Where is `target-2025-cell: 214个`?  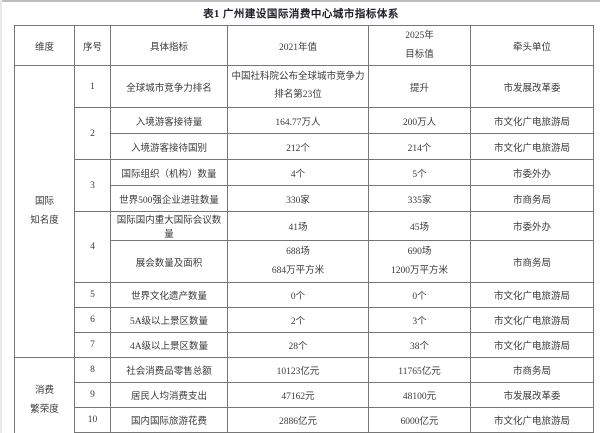
target-2025-cell: 214个 is located at coordinates (419, 146).